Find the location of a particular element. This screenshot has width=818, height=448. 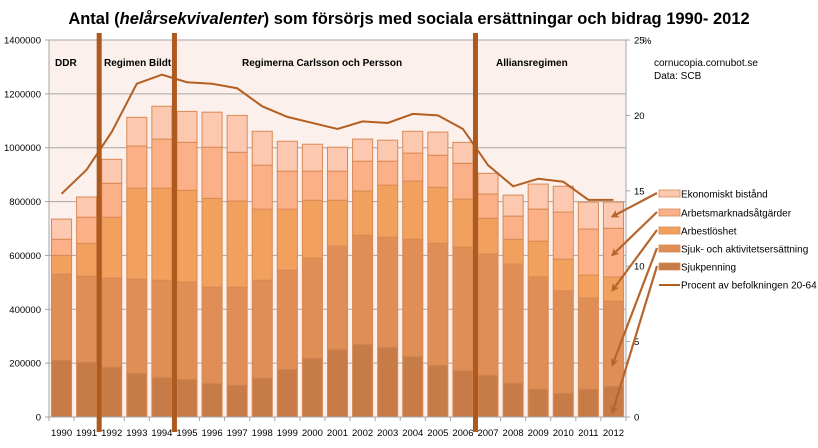

bar-arbestl-shet-1997 is located at coordinates (237, 244).